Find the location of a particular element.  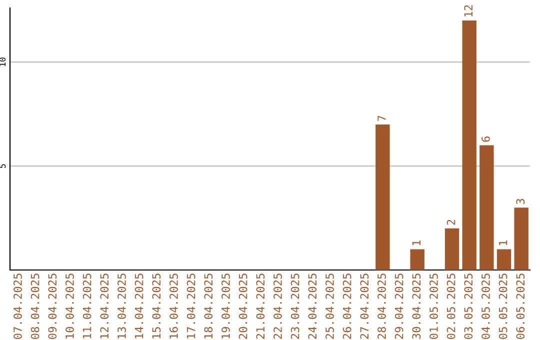

x-tick-label: 16.04.2025 is located at coordinates (174, 306).